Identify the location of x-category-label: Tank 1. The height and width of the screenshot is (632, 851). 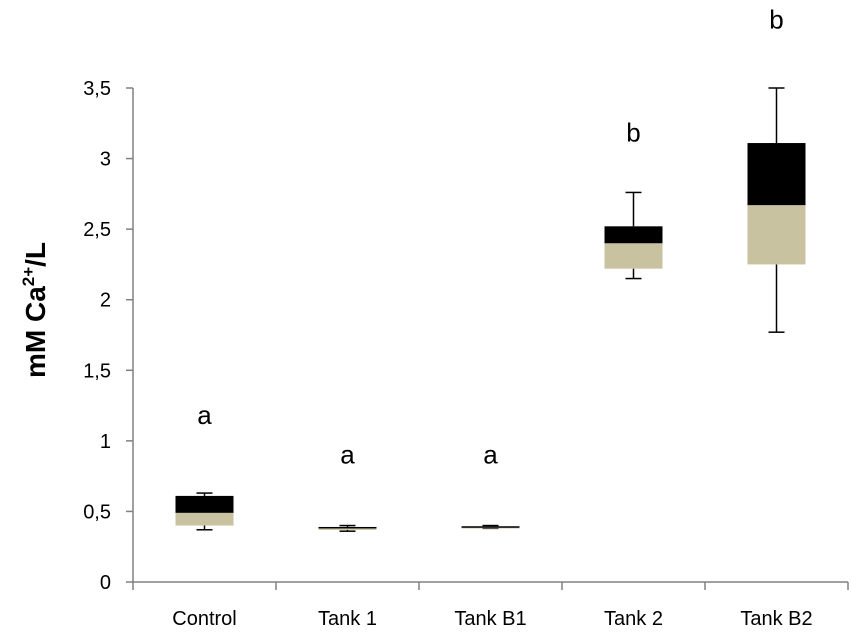
(347, 619).